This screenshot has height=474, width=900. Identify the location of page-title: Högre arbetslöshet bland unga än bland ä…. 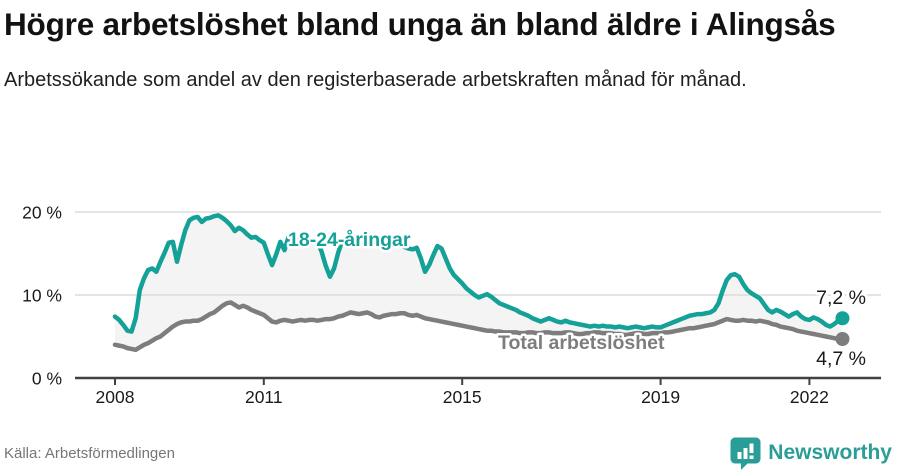
(420, 24).